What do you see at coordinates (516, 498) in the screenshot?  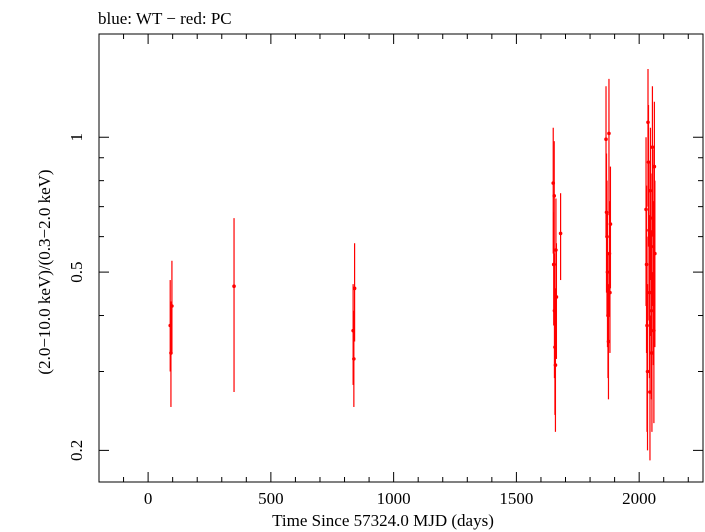 I see `x-tick-label: 1500` at bounding box center [516, 498].